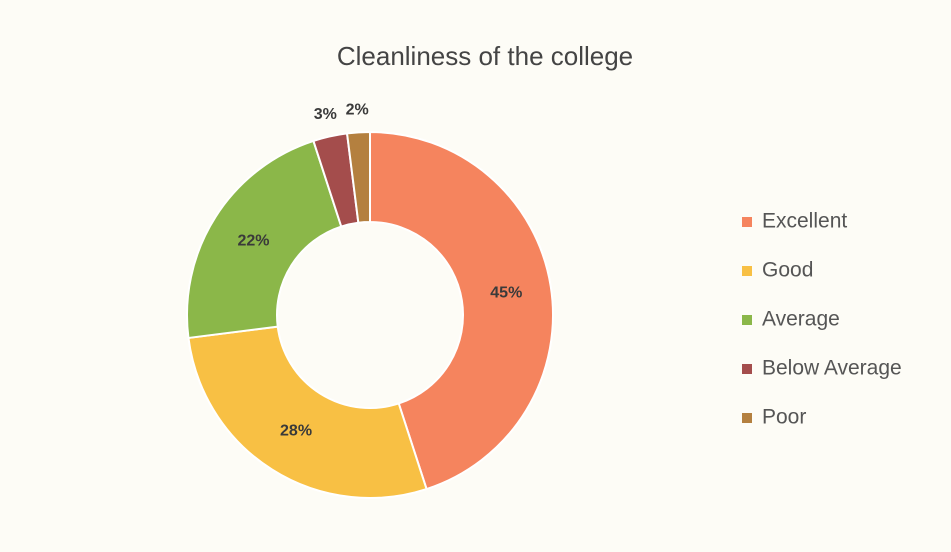 This screenshot has width=951, height=552. I want to click on data-label: 45%, so click(506, 293).